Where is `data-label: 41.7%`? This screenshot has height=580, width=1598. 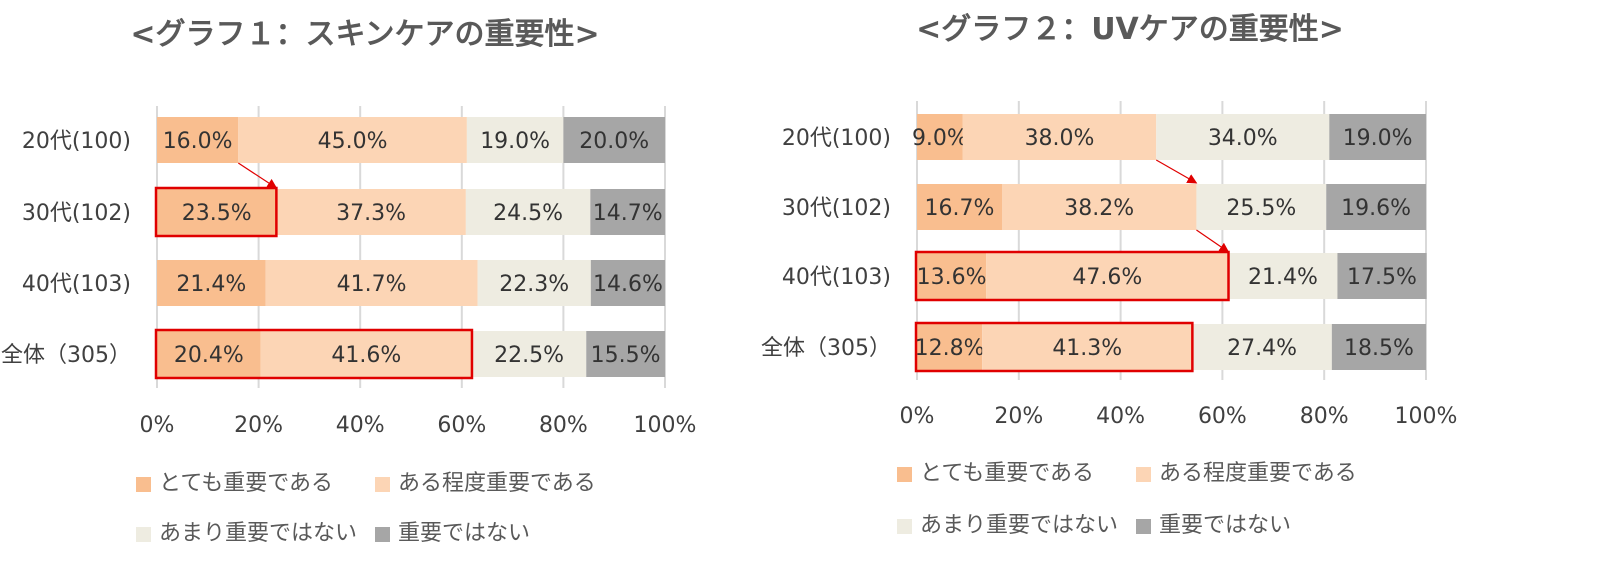
data-label: 41.7% is located at coordinates (372, 284).